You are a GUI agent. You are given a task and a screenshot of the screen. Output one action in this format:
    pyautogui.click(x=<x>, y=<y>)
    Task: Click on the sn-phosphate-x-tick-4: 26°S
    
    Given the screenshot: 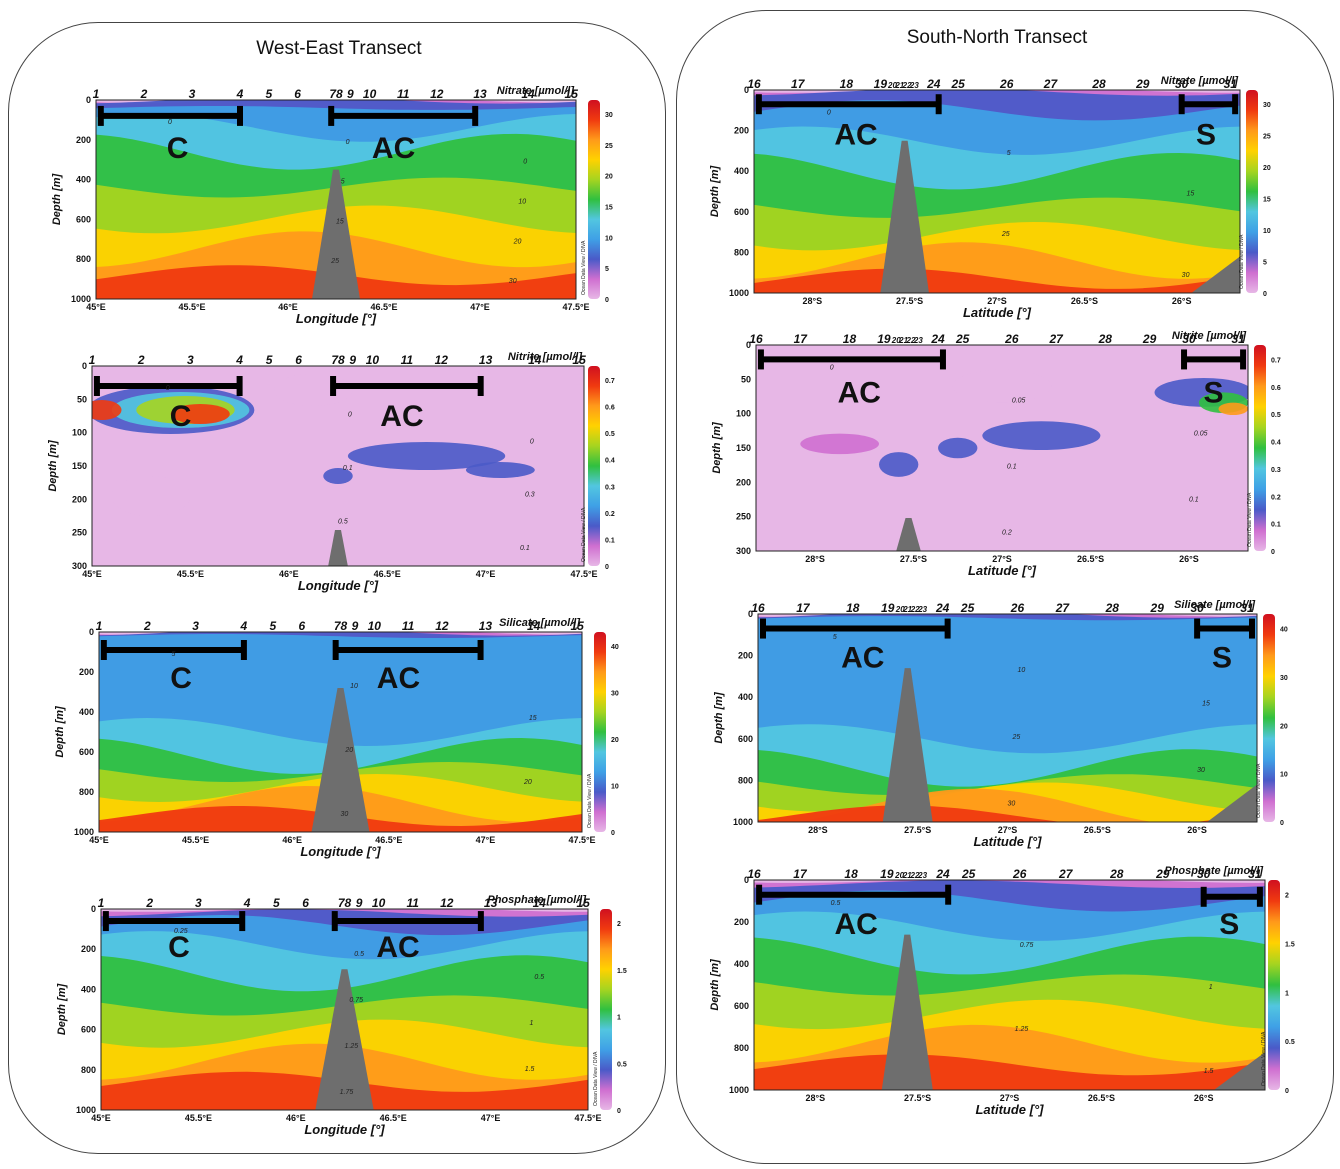 What is the action you would take?
    pyautogui.click(x=1204, y=1098)
    